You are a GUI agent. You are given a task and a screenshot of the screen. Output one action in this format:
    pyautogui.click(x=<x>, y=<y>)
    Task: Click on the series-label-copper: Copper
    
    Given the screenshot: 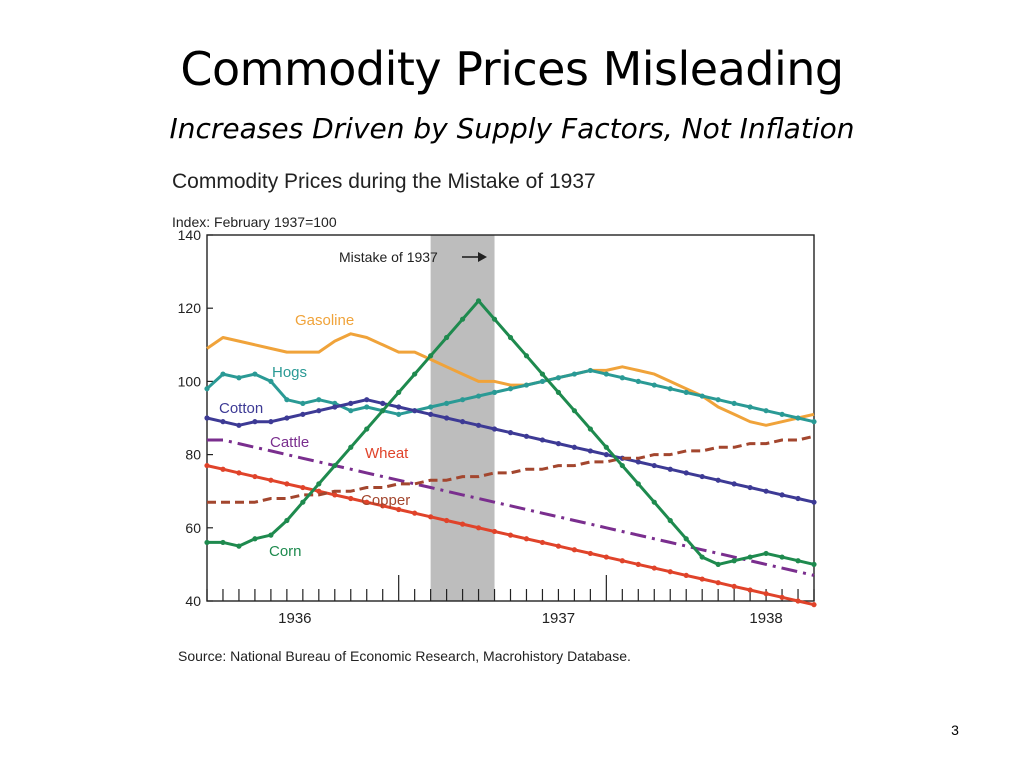 What is the action you would take?
    pyautogui.click(x=385, y=500)
    